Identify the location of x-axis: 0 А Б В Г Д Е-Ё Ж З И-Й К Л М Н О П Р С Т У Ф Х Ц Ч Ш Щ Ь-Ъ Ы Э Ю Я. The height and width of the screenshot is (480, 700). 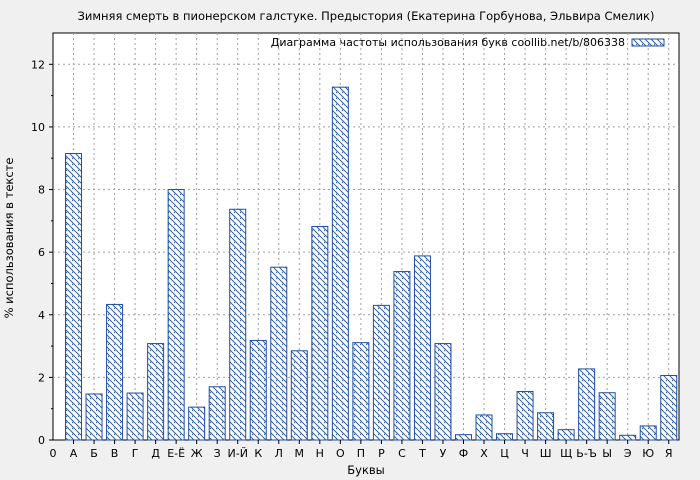
(361, 450).